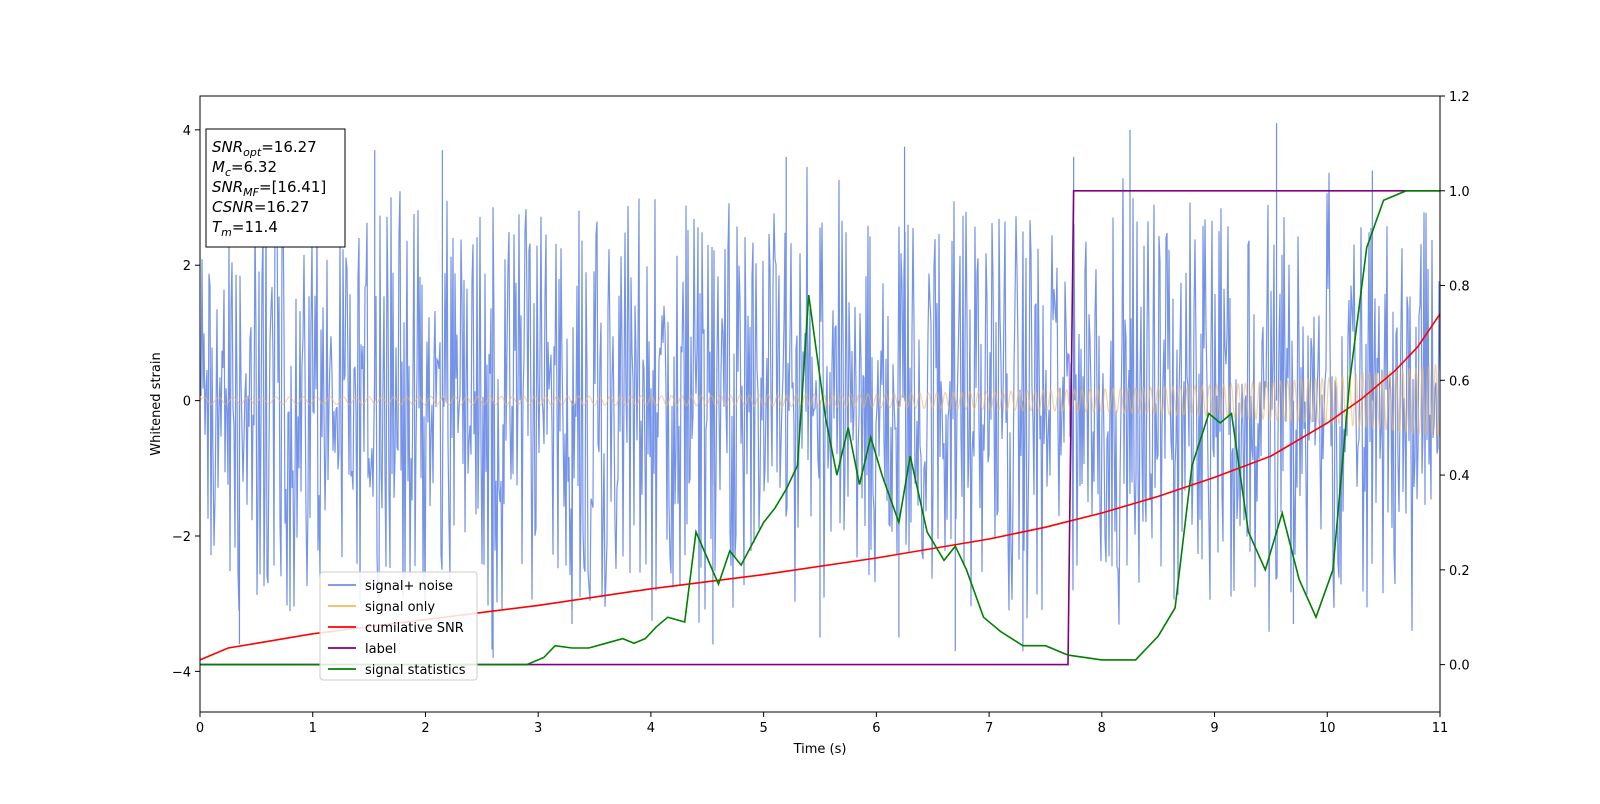  What do you see at coordinates (538, 728) in the screenshot?
I see `x-tick-label: 3` at bounding box center [538, 728].